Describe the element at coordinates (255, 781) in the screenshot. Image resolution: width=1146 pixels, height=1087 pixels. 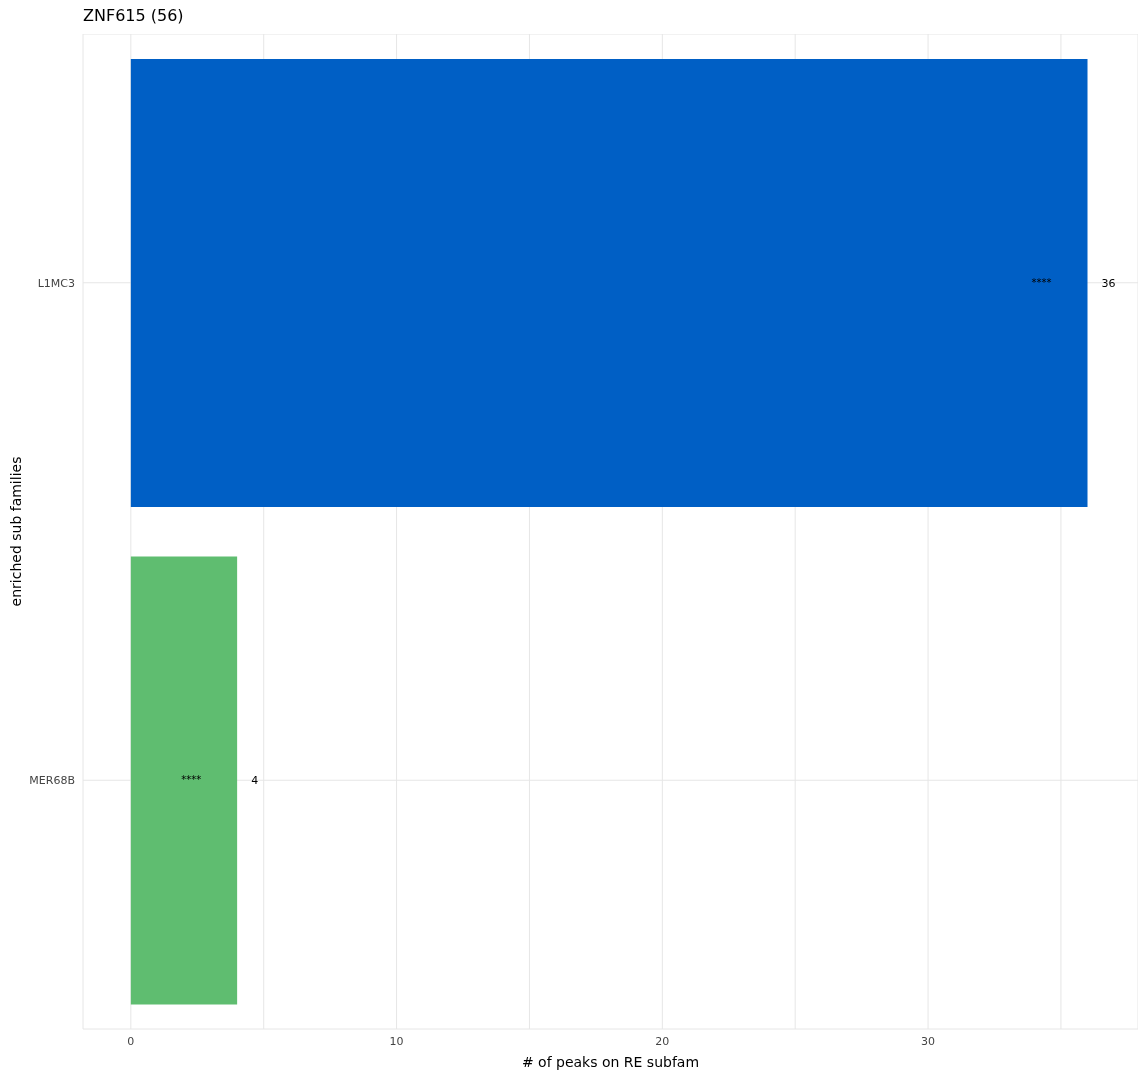
I see `data-label: 4` at that location.